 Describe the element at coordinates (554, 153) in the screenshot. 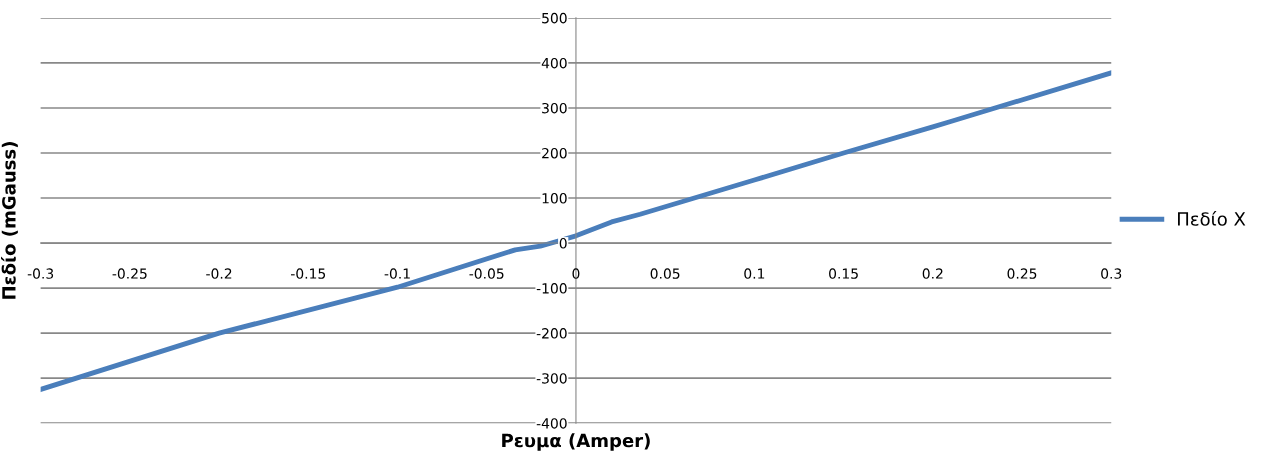

I see `y-tick-label: 200` at that location.